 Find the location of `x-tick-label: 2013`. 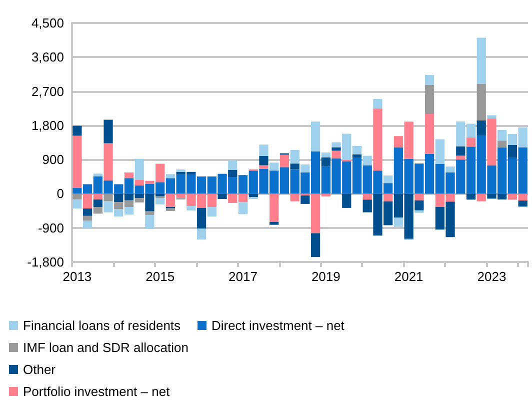

x-tick-label: 2013 is located at coordinates (77, 276).